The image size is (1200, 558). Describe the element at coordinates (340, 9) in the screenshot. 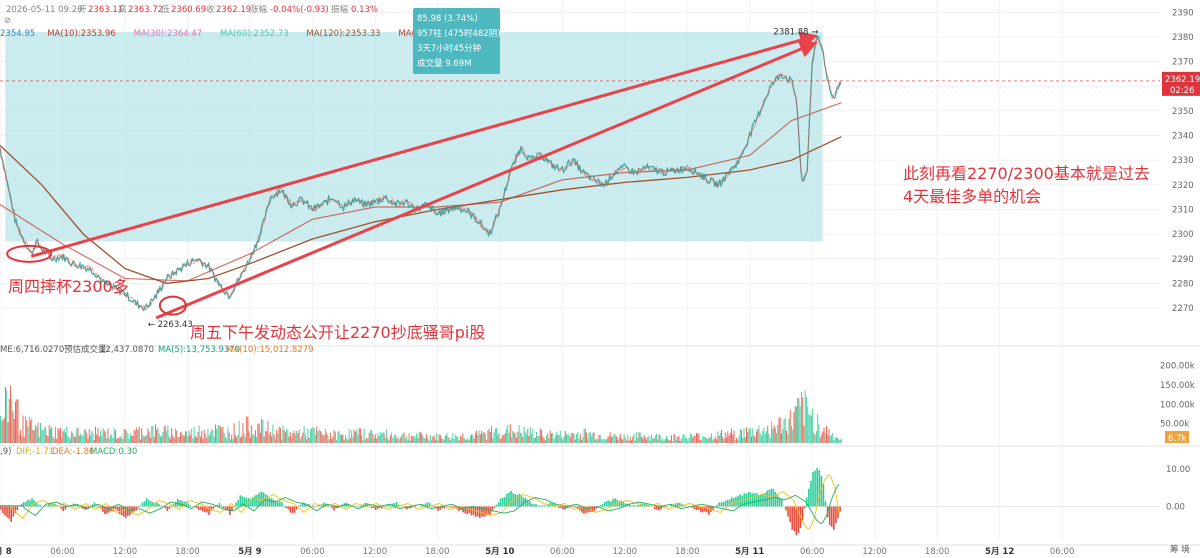

I see `header-amplitude-label: 振幅` at that location.